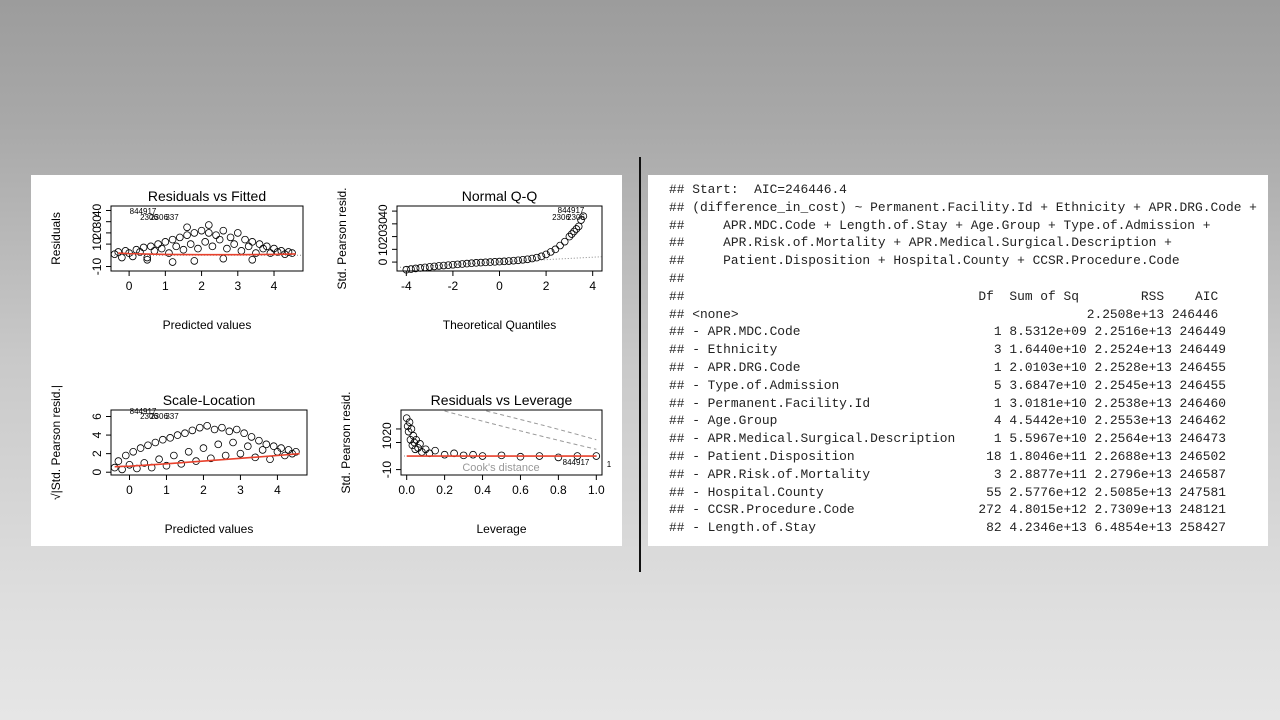 This screenshot has width=1280, height=720. I want to click on x-tick-label: 0.0, so click(406, 490).